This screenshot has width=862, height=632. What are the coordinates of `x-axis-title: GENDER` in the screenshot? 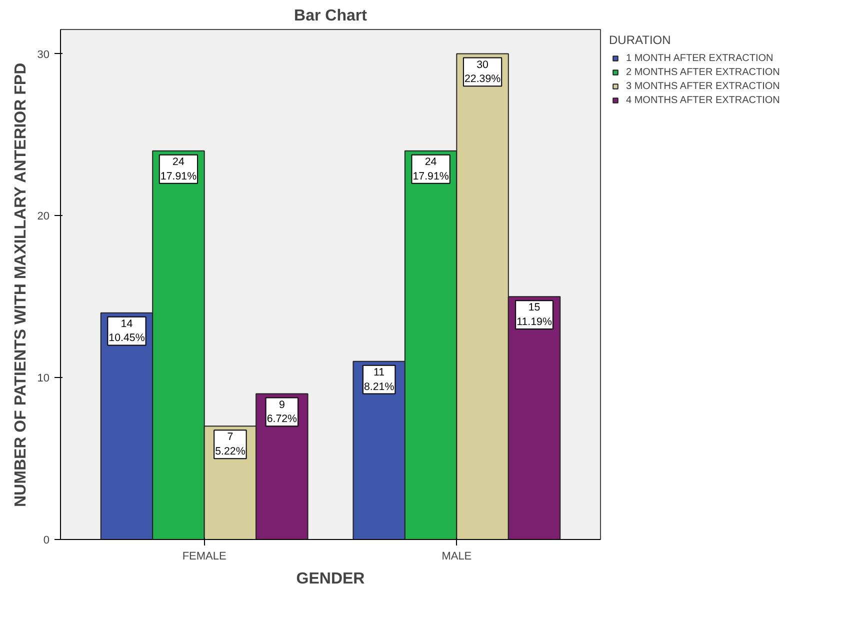 It's located at (331, 579).